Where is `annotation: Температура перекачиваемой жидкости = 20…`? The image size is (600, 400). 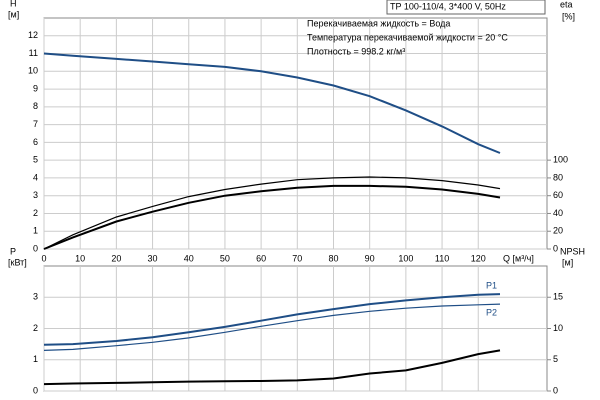 annotation: Температура перекачиваемой жидкости = 20… is located at coordinates (407, 37).